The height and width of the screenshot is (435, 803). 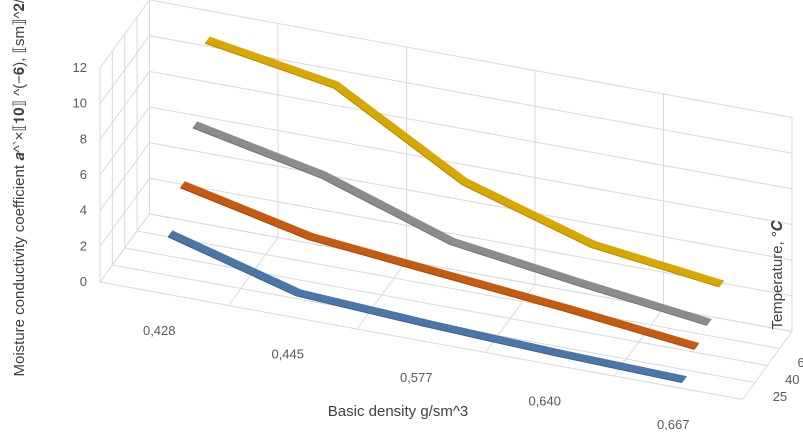 What do you see at coordinates (673, 423) in the screenshot?
I see `x-tick-label: 0,667` at bounding box center [673, 423].